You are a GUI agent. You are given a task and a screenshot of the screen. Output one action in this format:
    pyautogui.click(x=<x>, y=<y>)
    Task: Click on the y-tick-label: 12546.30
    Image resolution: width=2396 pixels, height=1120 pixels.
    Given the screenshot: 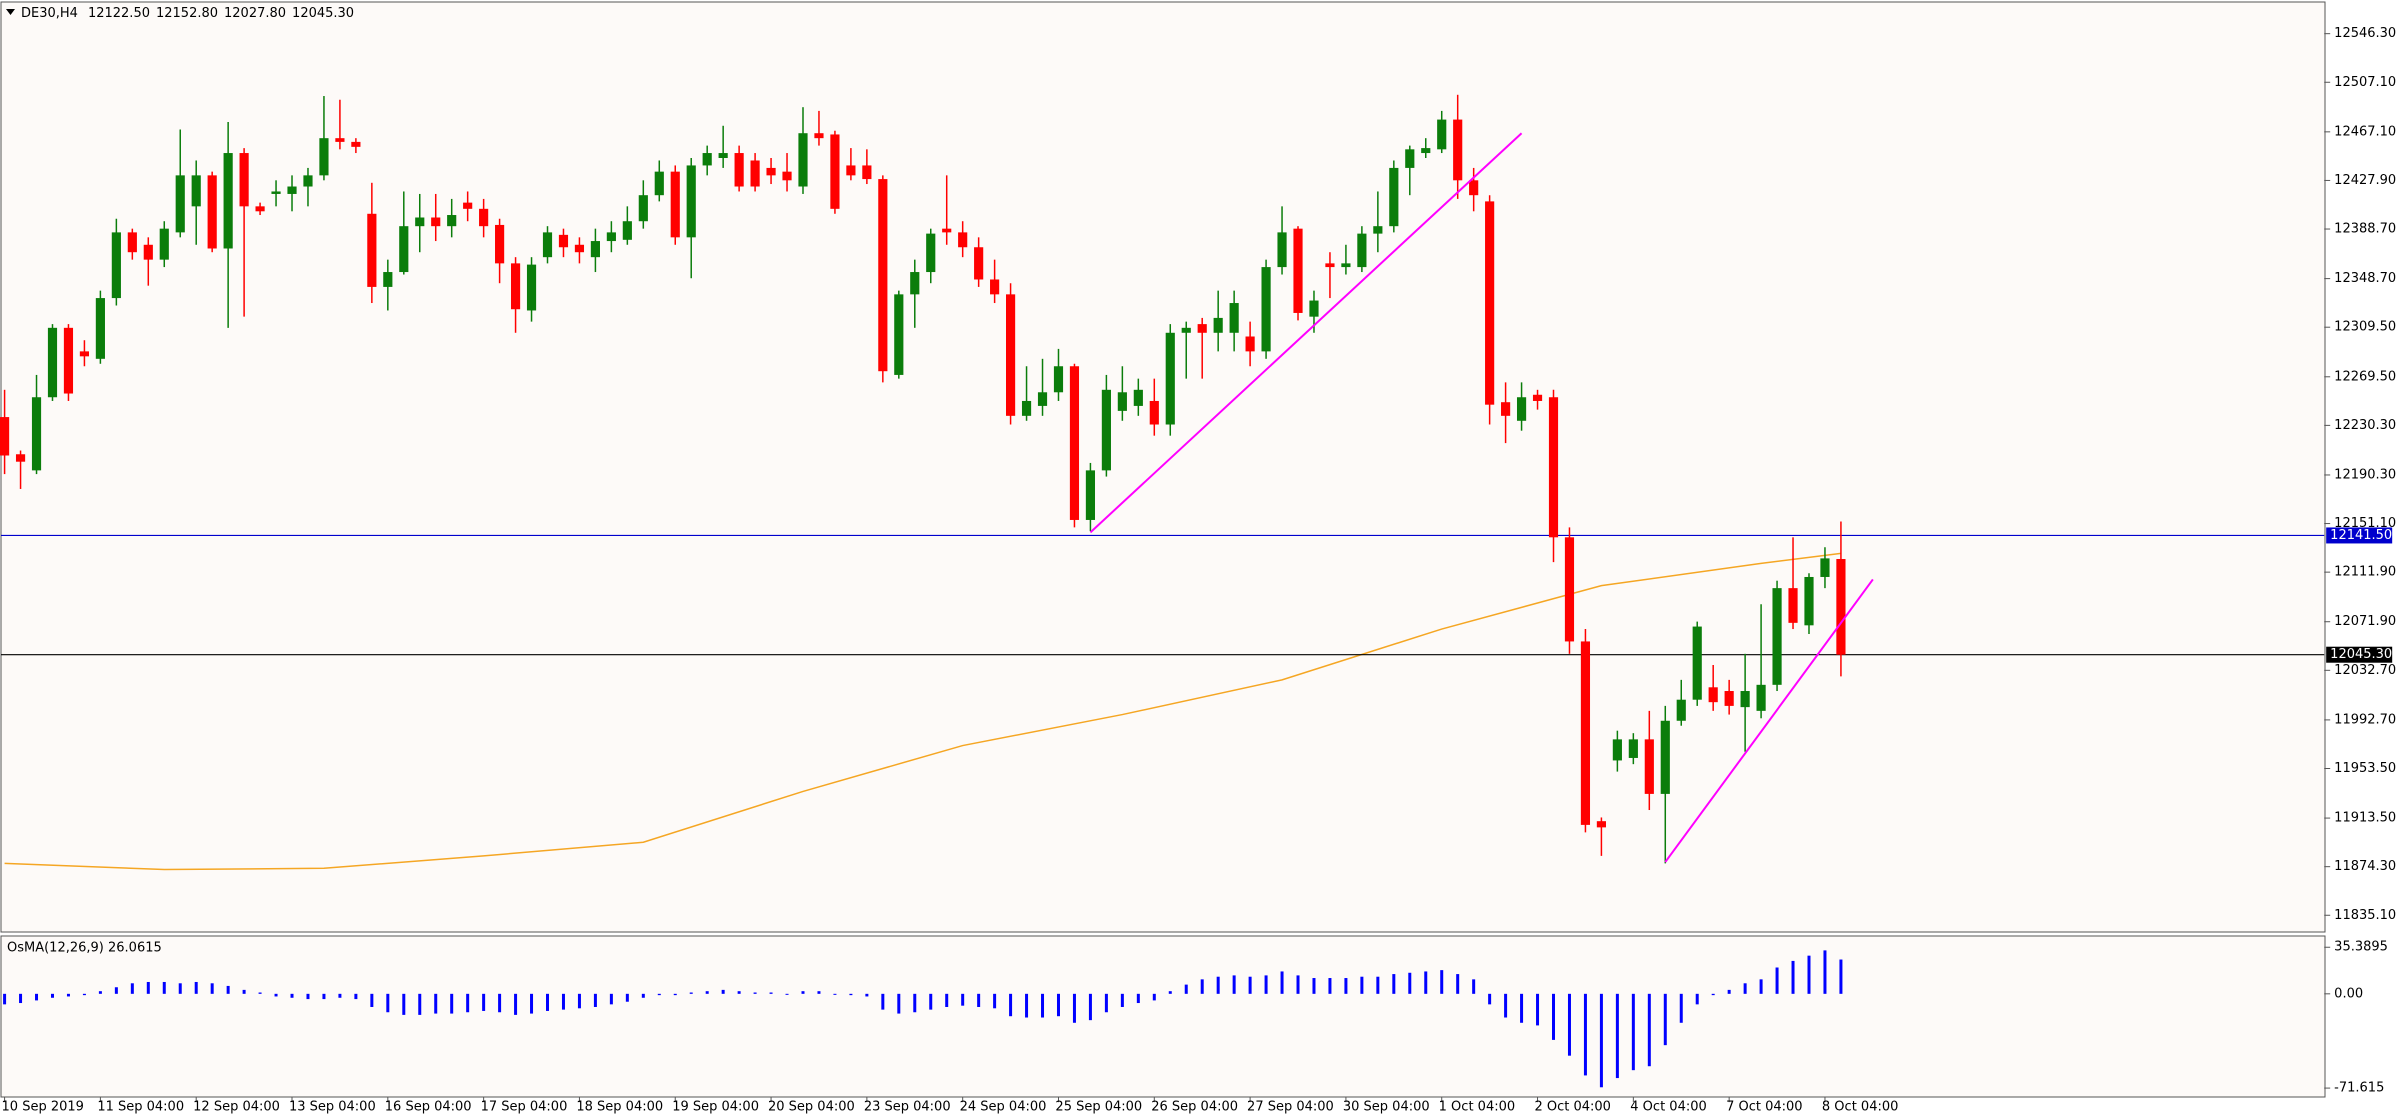 What is the action you would take?
    pyautogui.click(x=2365, y=33)
    